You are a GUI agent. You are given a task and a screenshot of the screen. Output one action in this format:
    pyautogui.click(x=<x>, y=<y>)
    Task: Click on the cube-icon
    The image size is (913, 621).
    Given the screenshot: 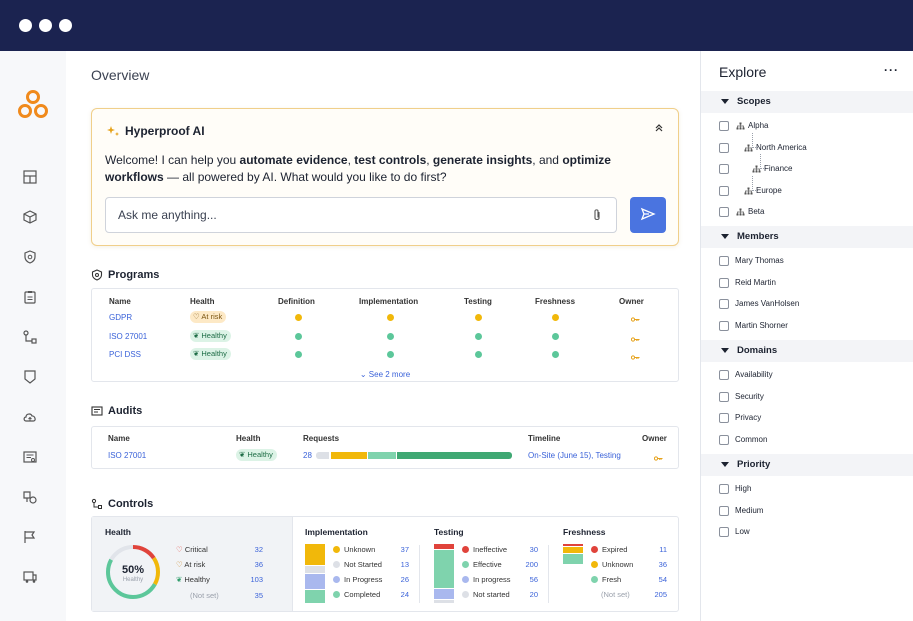 What is the action you would take?
    pyautogui.click(x=30, y=217)
    